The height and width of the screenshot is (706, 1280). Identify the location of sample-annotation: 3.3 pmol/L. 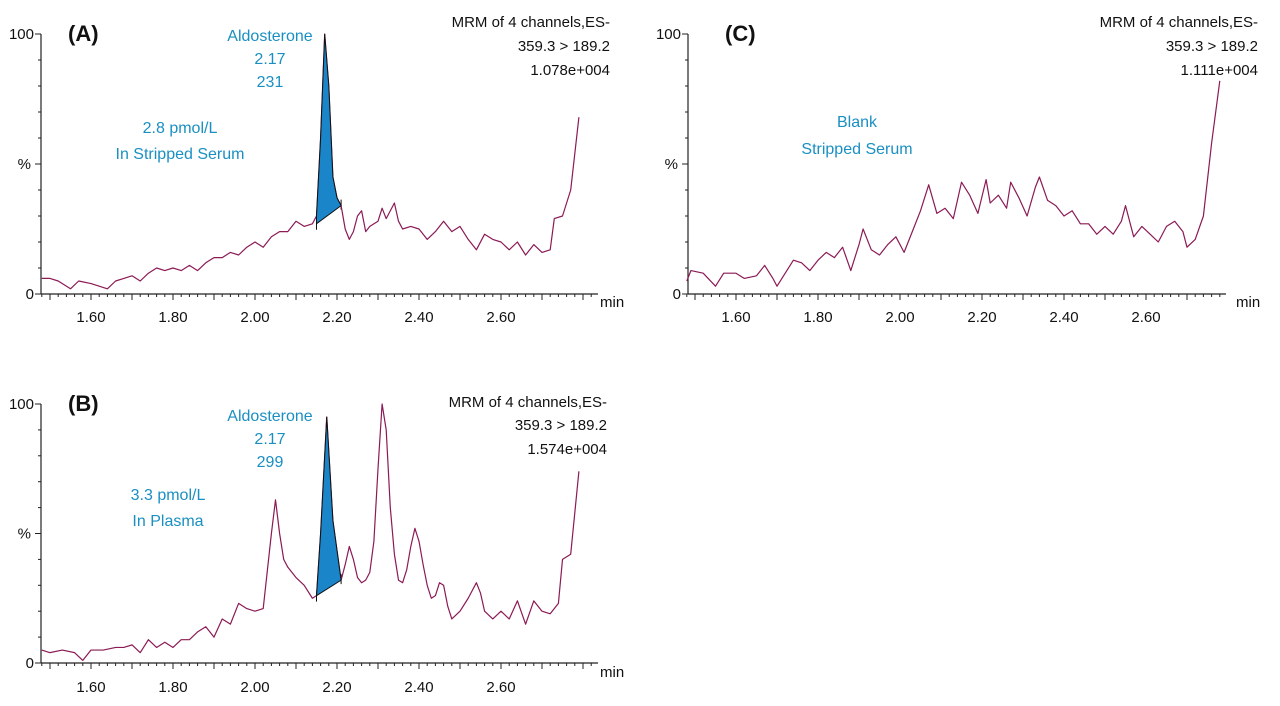
(168, 495).